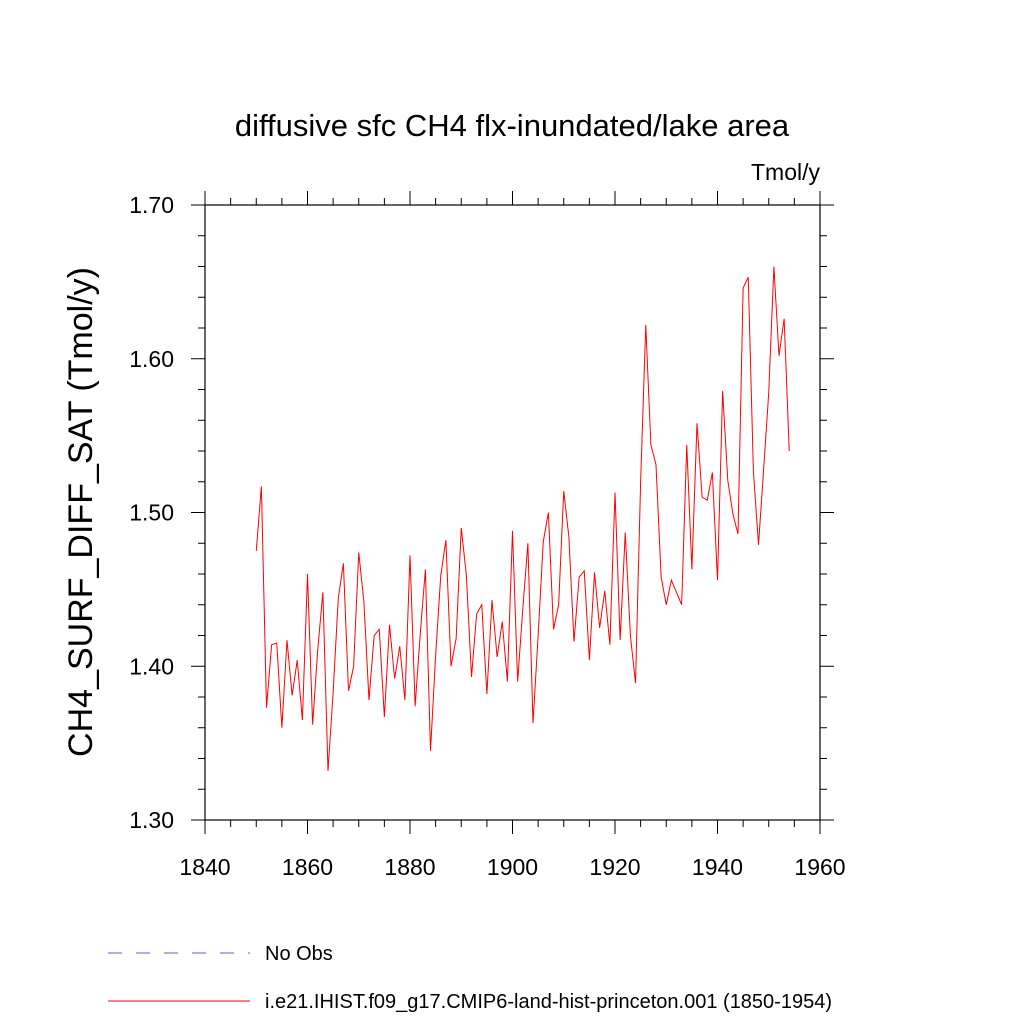 Image resolution: width=1024 pixels, height=1024 pixels. Describe the element at coordinates (151, 820) in the screenshot. I see `y-tick-label: 1.30` at that location.